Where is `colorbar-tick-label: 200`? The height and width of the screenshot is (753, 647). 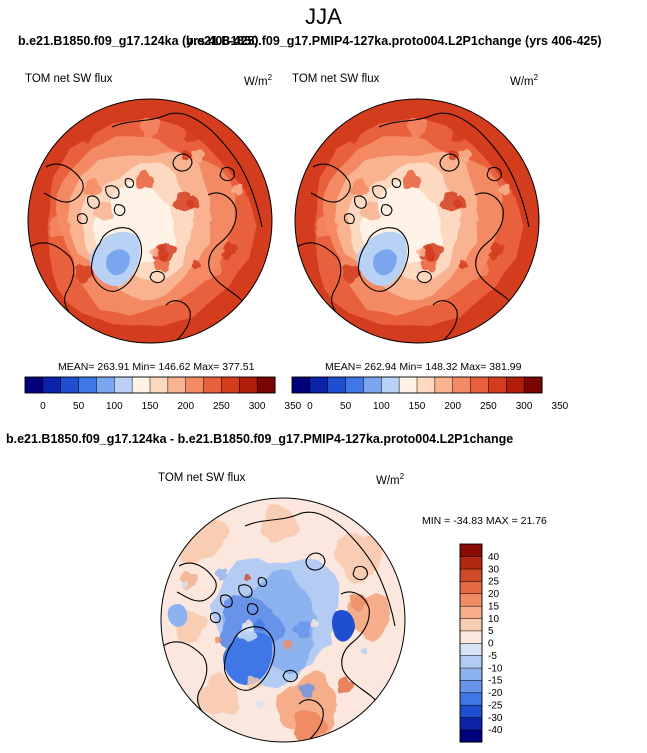
colorbar-tick-label: 200 is located at coordinates (185, 406).